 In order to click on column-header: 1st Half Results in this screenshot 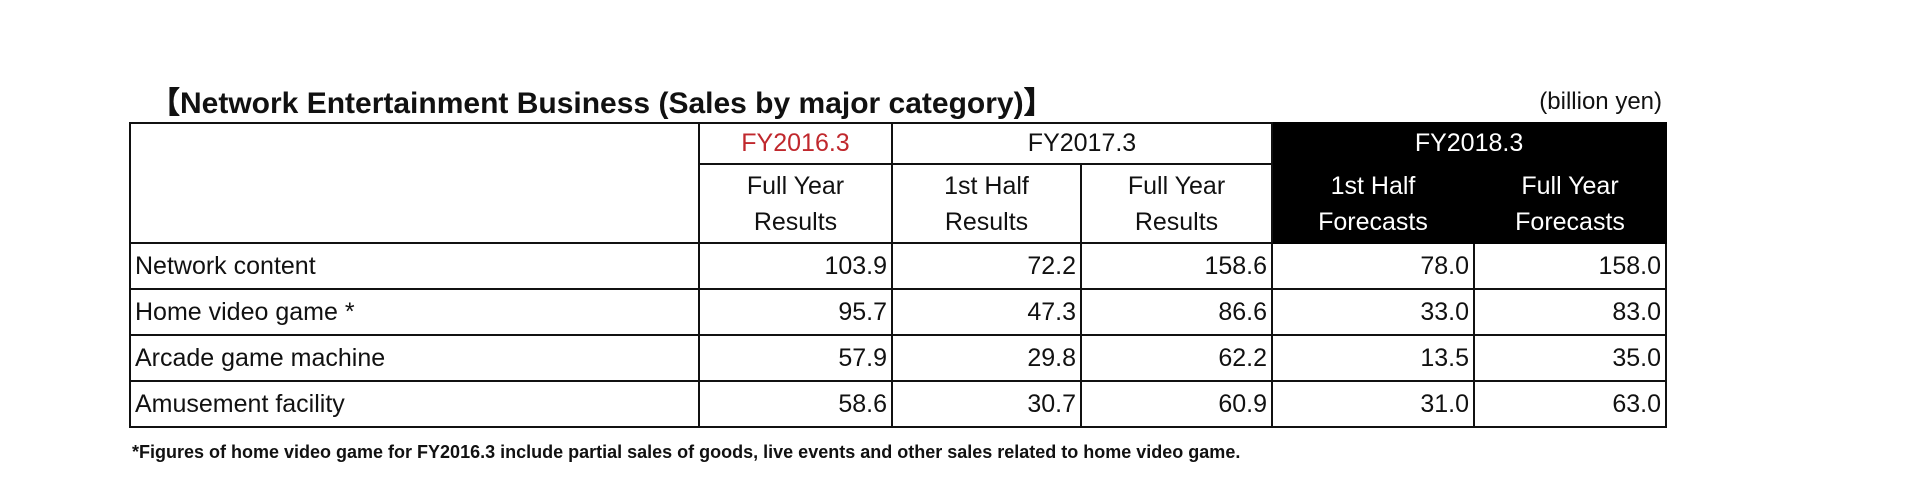, I will do `click(986, 203)`.